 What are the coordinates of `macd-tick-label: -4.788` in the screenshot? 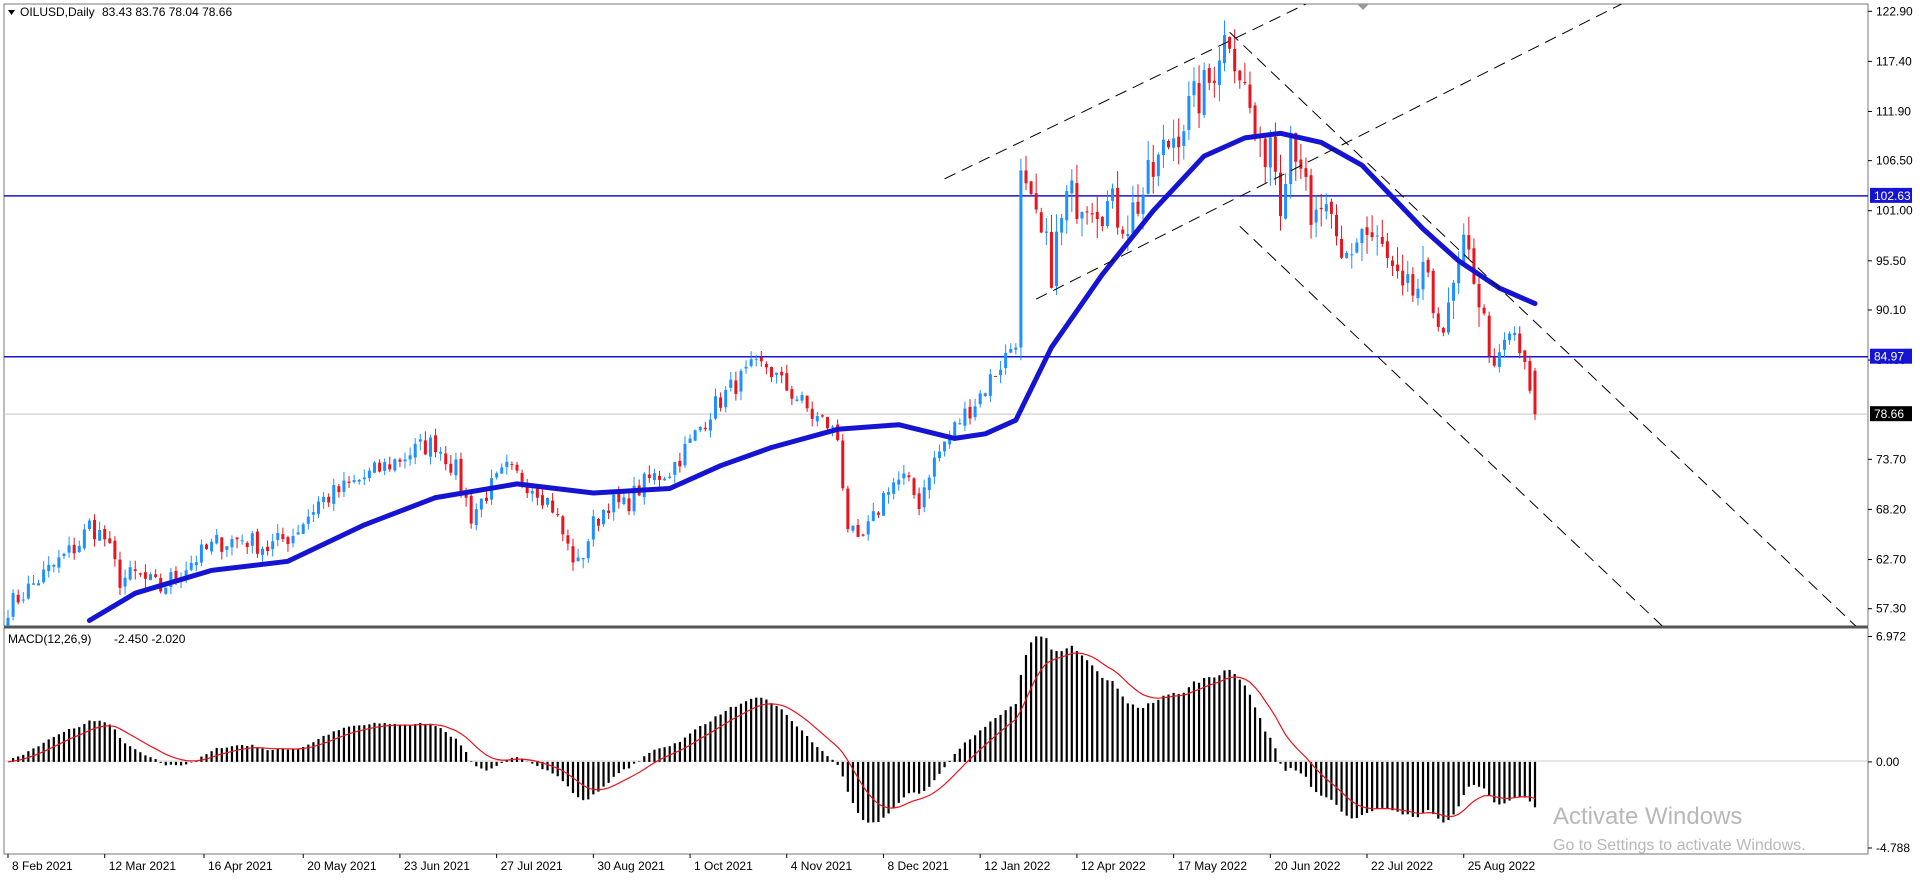 It's located at (1893, 848).